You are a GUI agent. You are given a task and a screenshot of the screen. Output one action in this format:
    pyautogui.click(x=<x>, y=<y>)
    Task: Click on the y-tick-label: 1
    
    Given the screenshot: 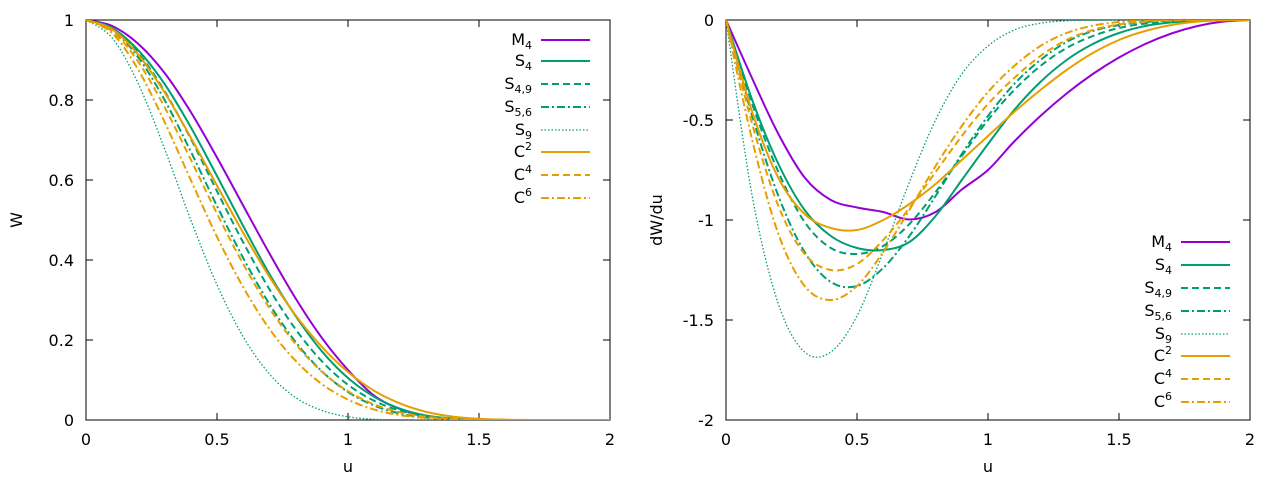 What is the action you would take?
    pyautogui.click(x=69, y=20)
    